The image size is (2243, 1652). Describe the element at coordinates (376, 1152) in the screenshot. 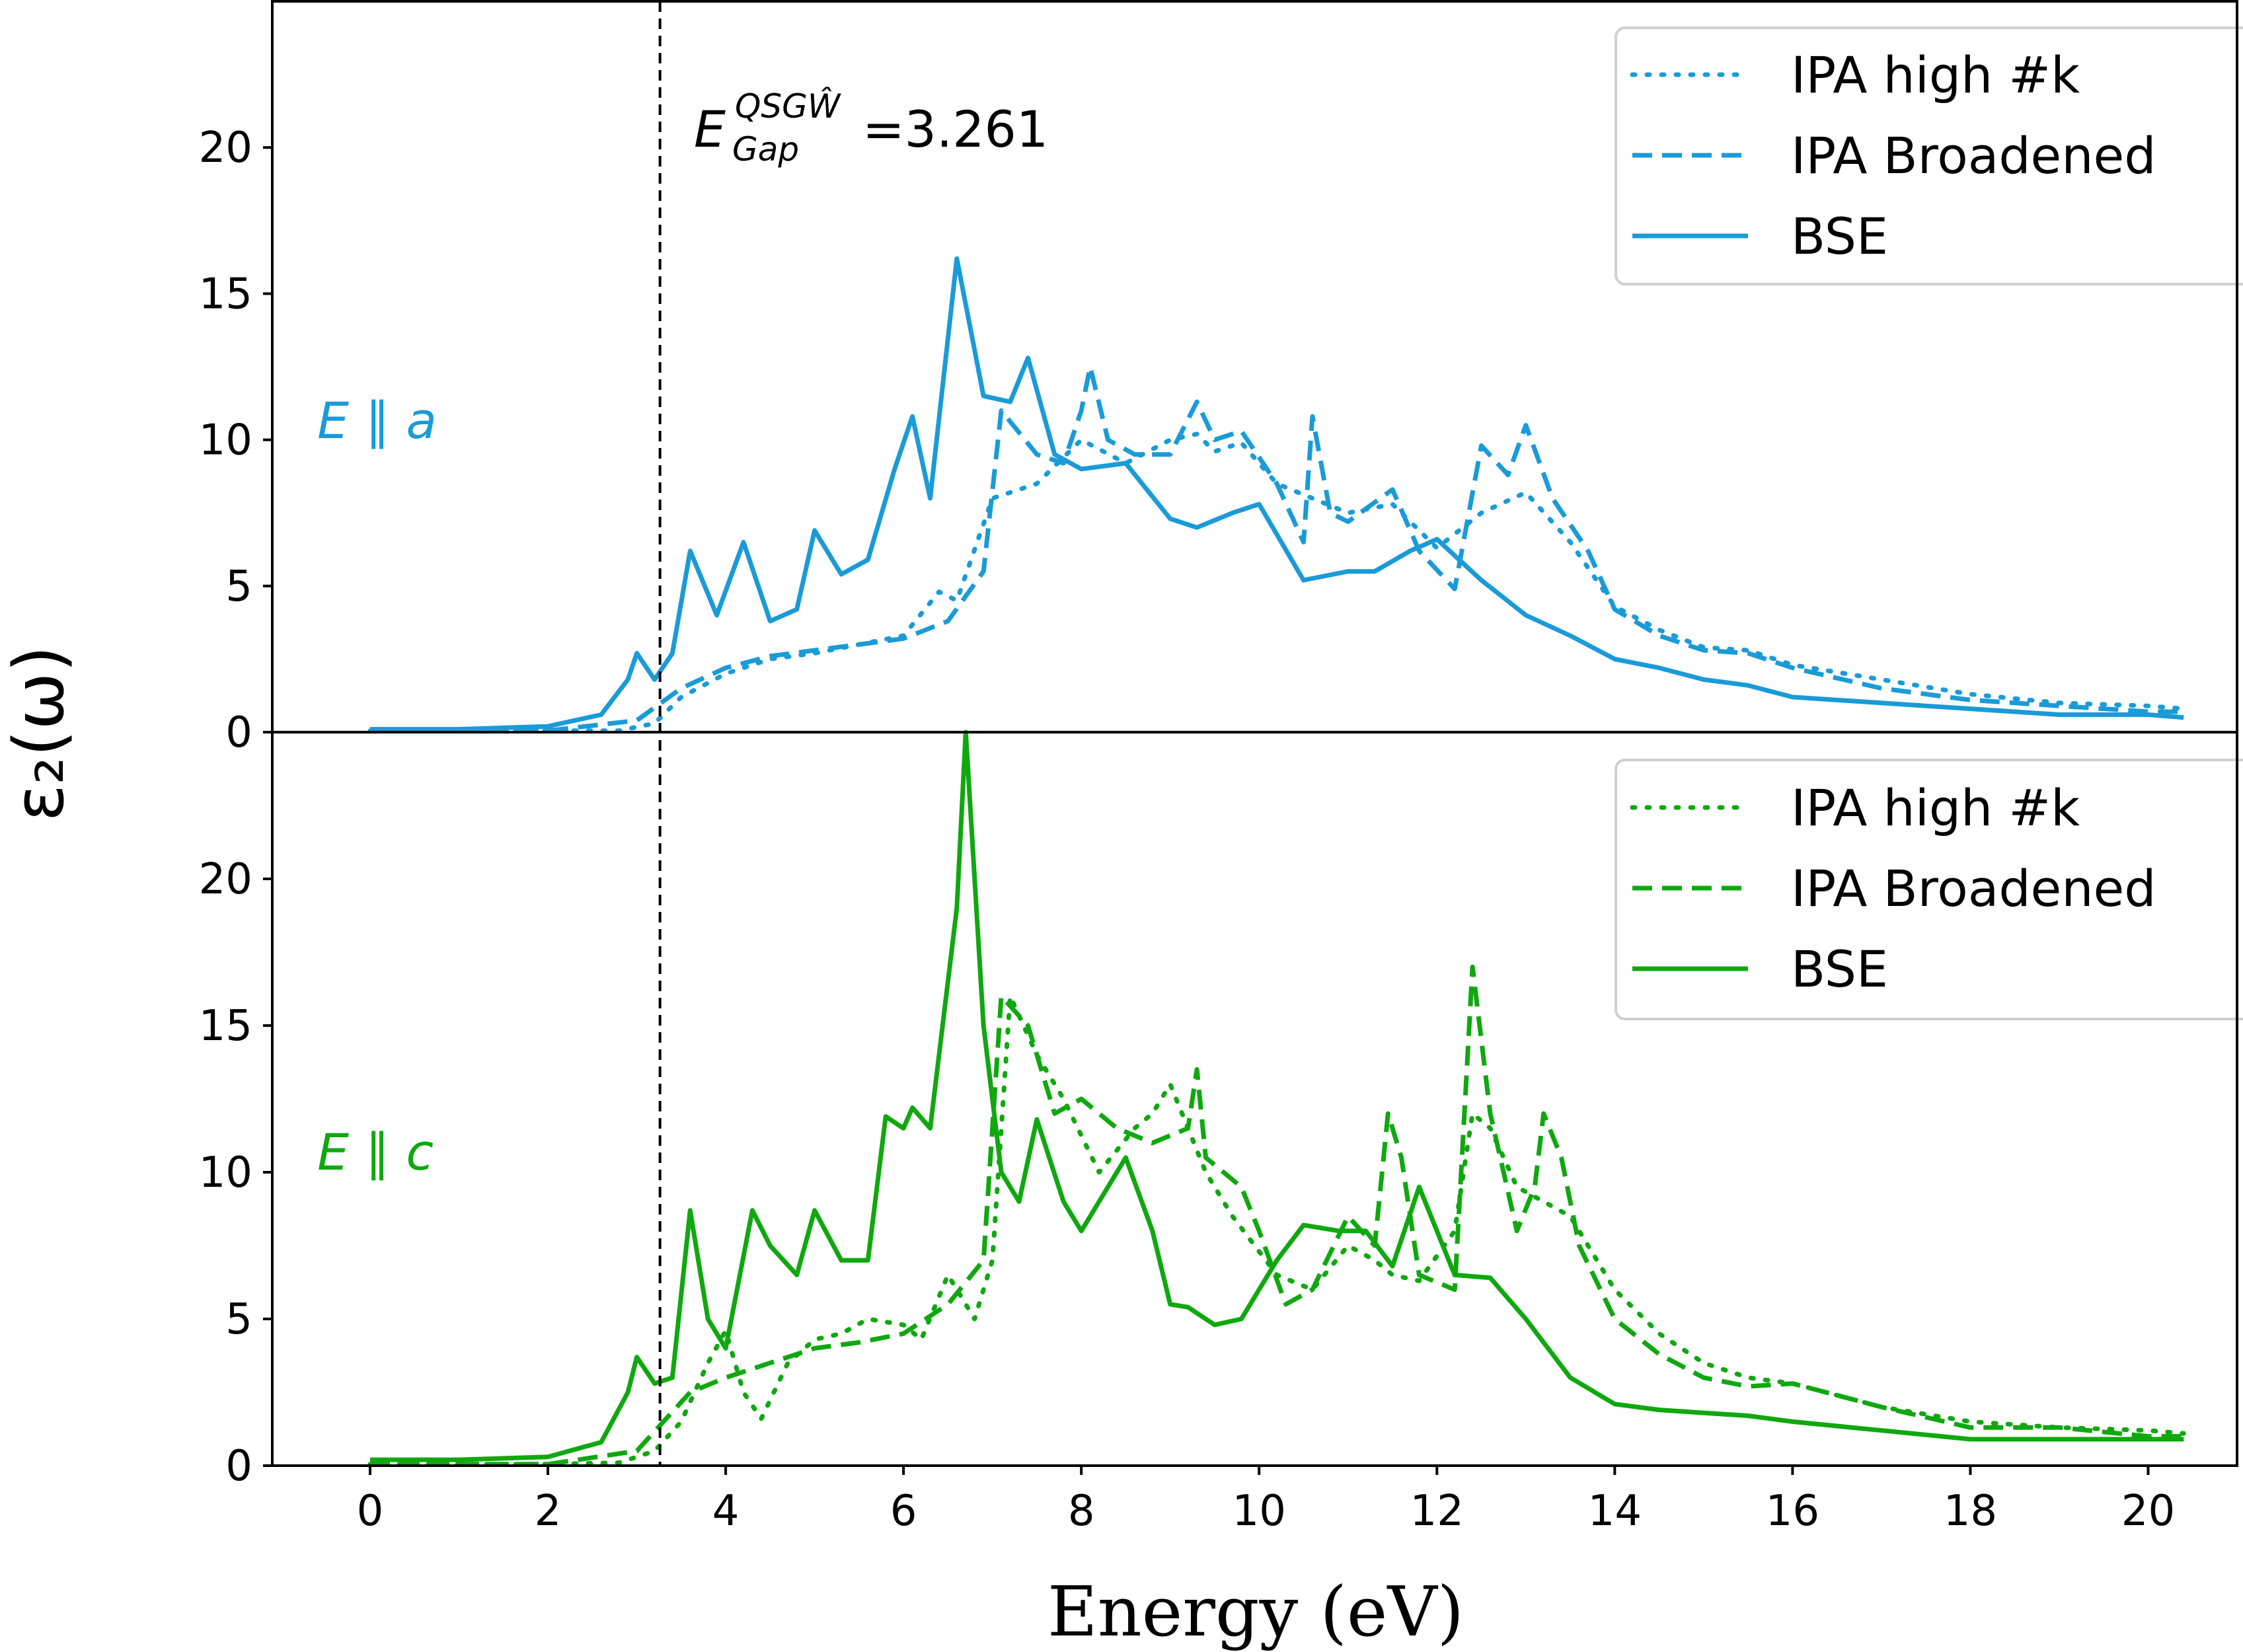

I see `panel-c-label: E ∥ c` at that location.